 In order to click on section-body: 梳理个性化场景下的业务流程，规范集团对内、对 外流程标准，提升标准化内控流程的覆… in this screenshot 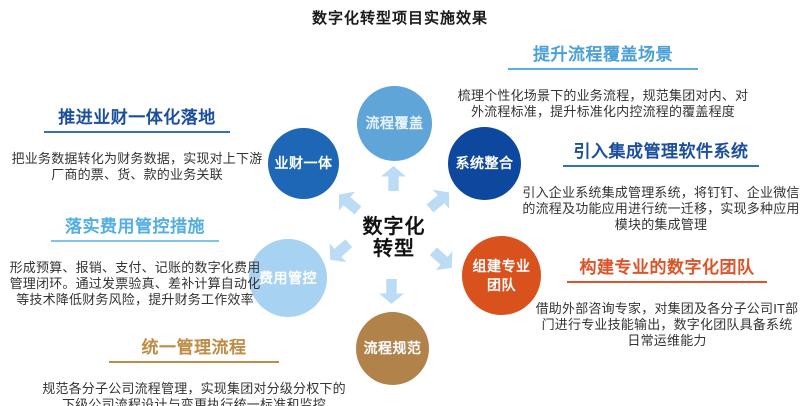, I will do `click(603, 103)`.